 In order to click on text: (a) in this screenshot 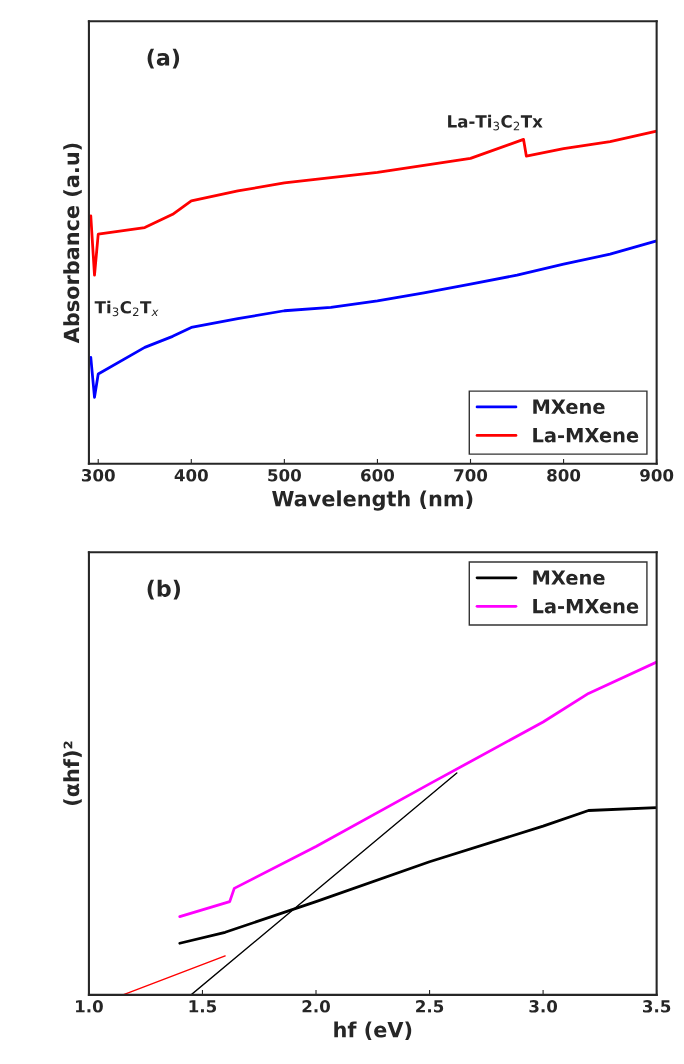, I will do `click(163, 58)`.